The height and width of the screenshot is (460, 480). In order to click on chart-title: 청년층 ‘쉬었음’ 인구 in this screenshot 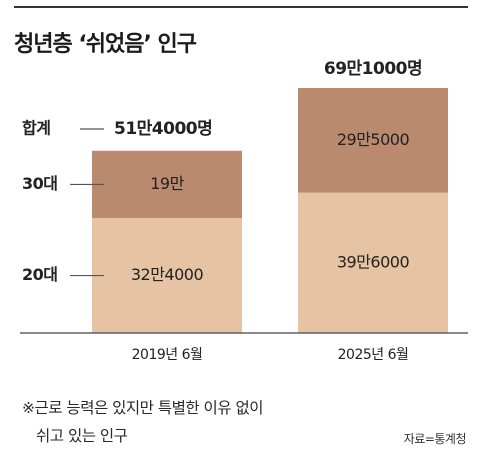, I will do `click(105, 44)`.